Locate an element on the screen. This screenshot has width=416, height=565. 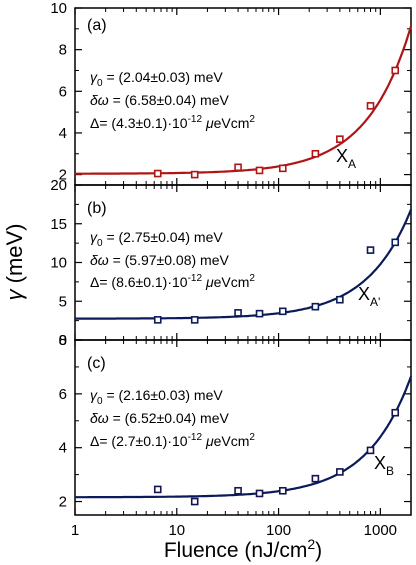
fit-delta-omega-annotation: δω = (5.97±0.08) meV is located at coordinates (159, 260).